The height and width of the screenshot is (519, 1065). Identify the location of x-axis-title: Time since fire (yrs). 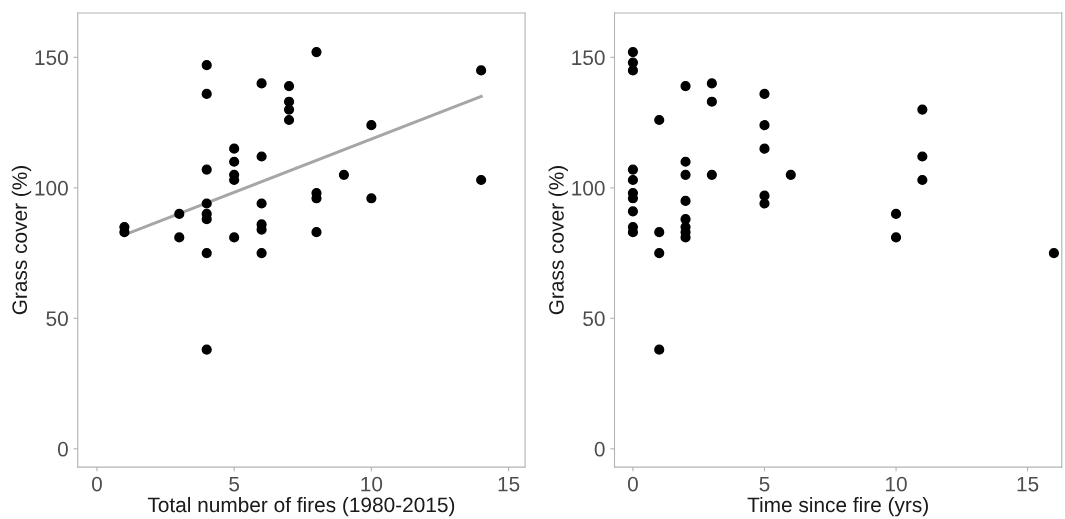
(837, 506).